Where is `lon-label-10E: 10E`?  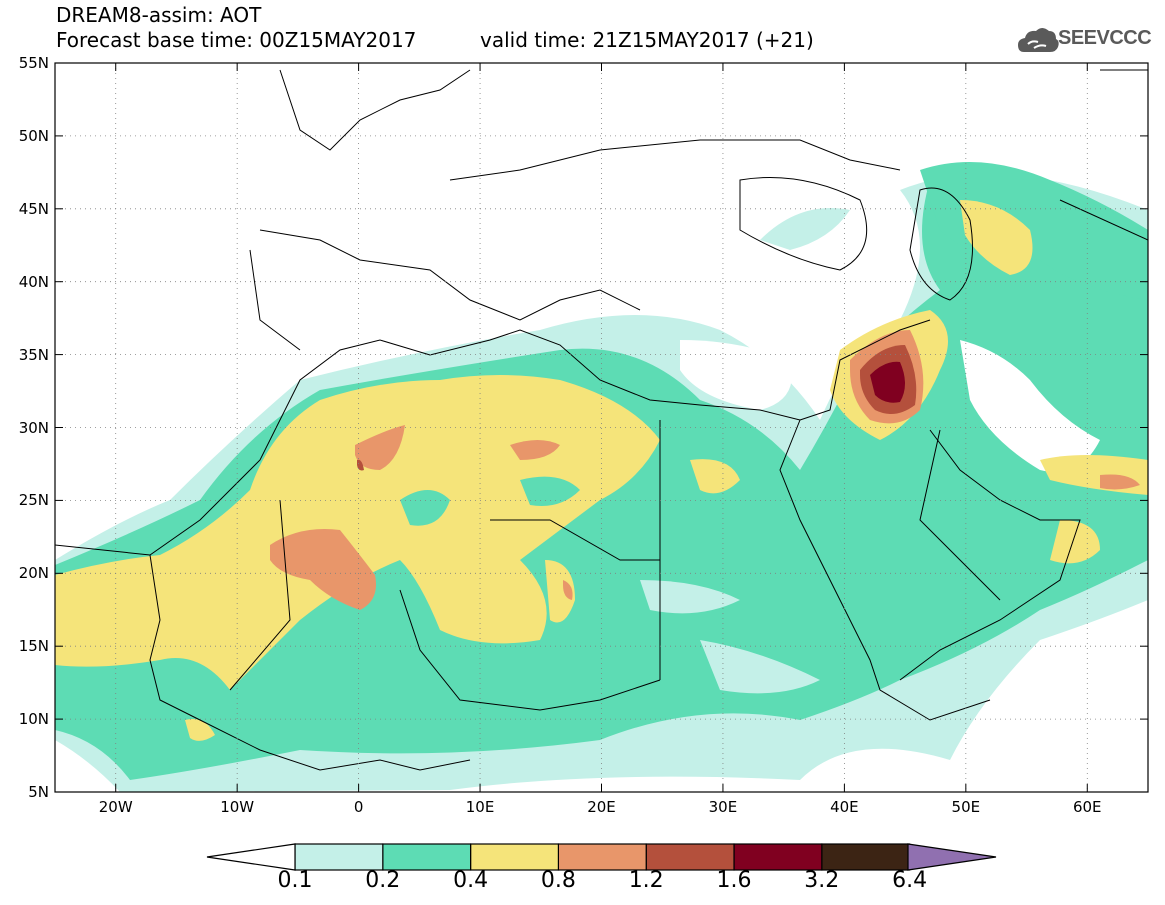
lon-label-10E: 10E is located at coordinates (480, 807).